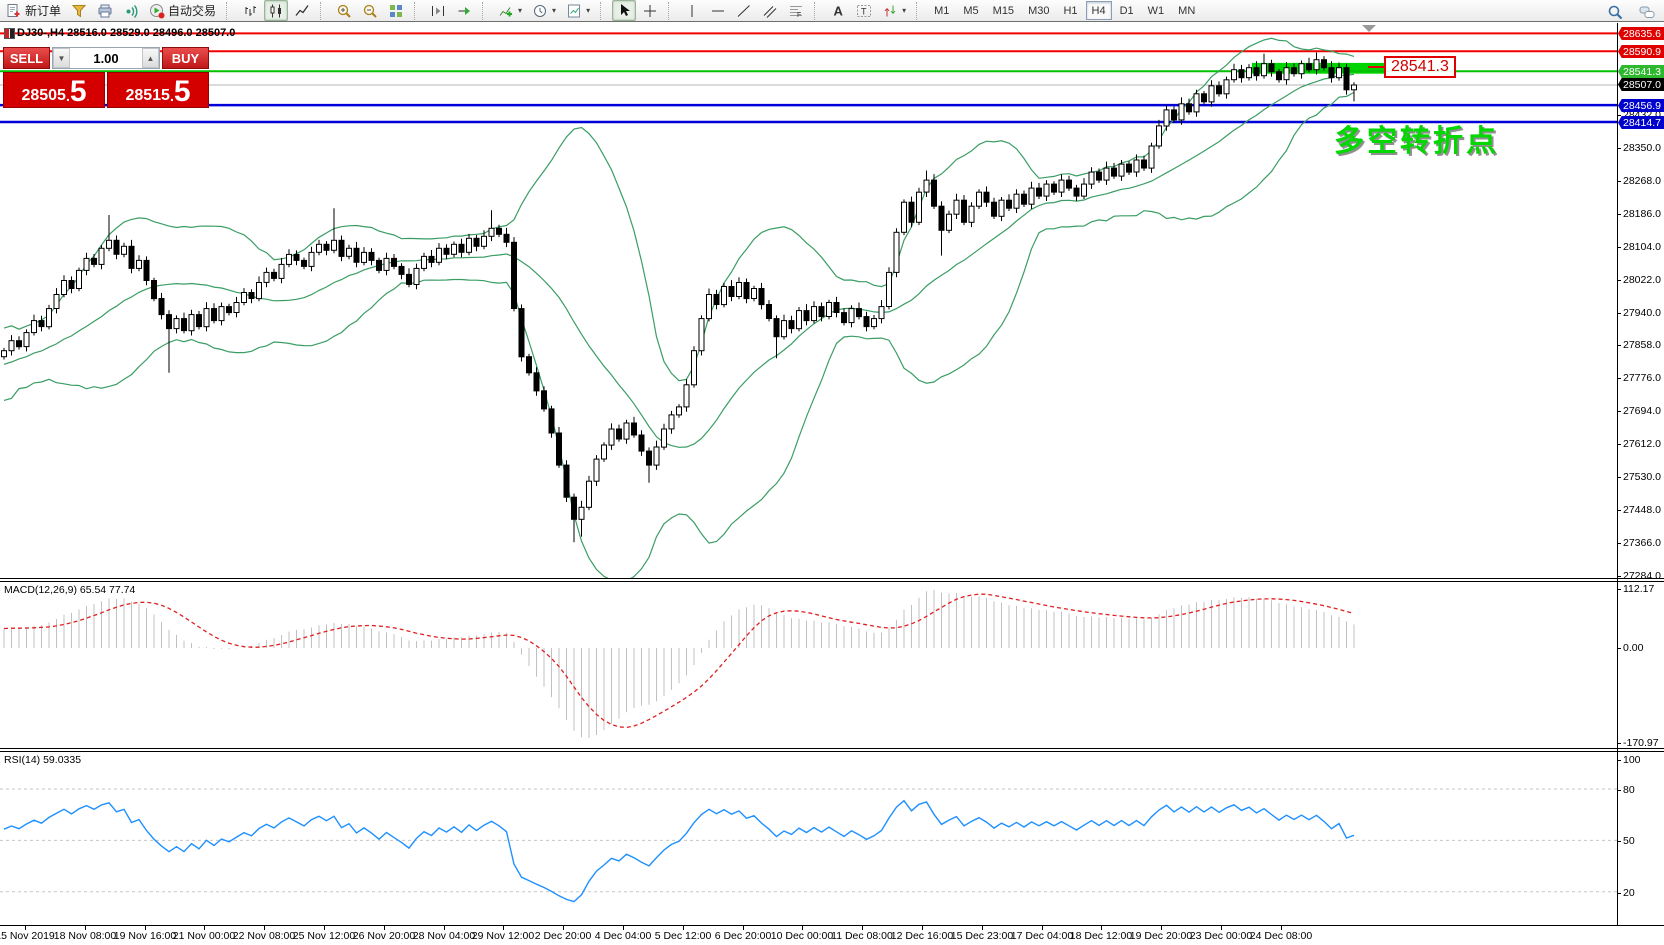 The width and height of the screenshot is (1664, 945). Describe the element at coordinates (1070, 10) in the screenshot. I see `timeframe-h1-button: H1` at that location.